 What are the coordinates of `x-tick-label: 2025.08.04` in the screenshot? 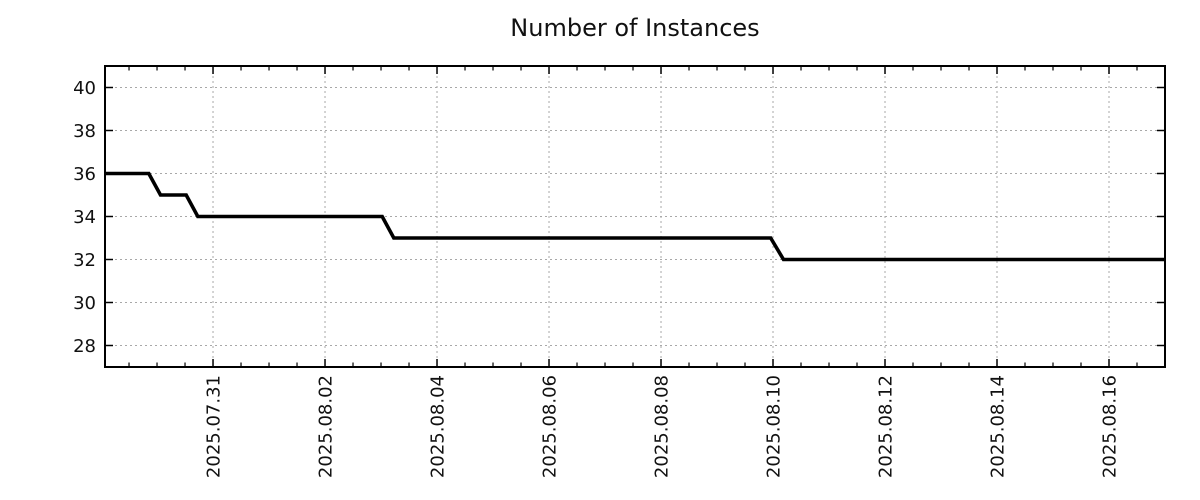 It's located at (437, 426).